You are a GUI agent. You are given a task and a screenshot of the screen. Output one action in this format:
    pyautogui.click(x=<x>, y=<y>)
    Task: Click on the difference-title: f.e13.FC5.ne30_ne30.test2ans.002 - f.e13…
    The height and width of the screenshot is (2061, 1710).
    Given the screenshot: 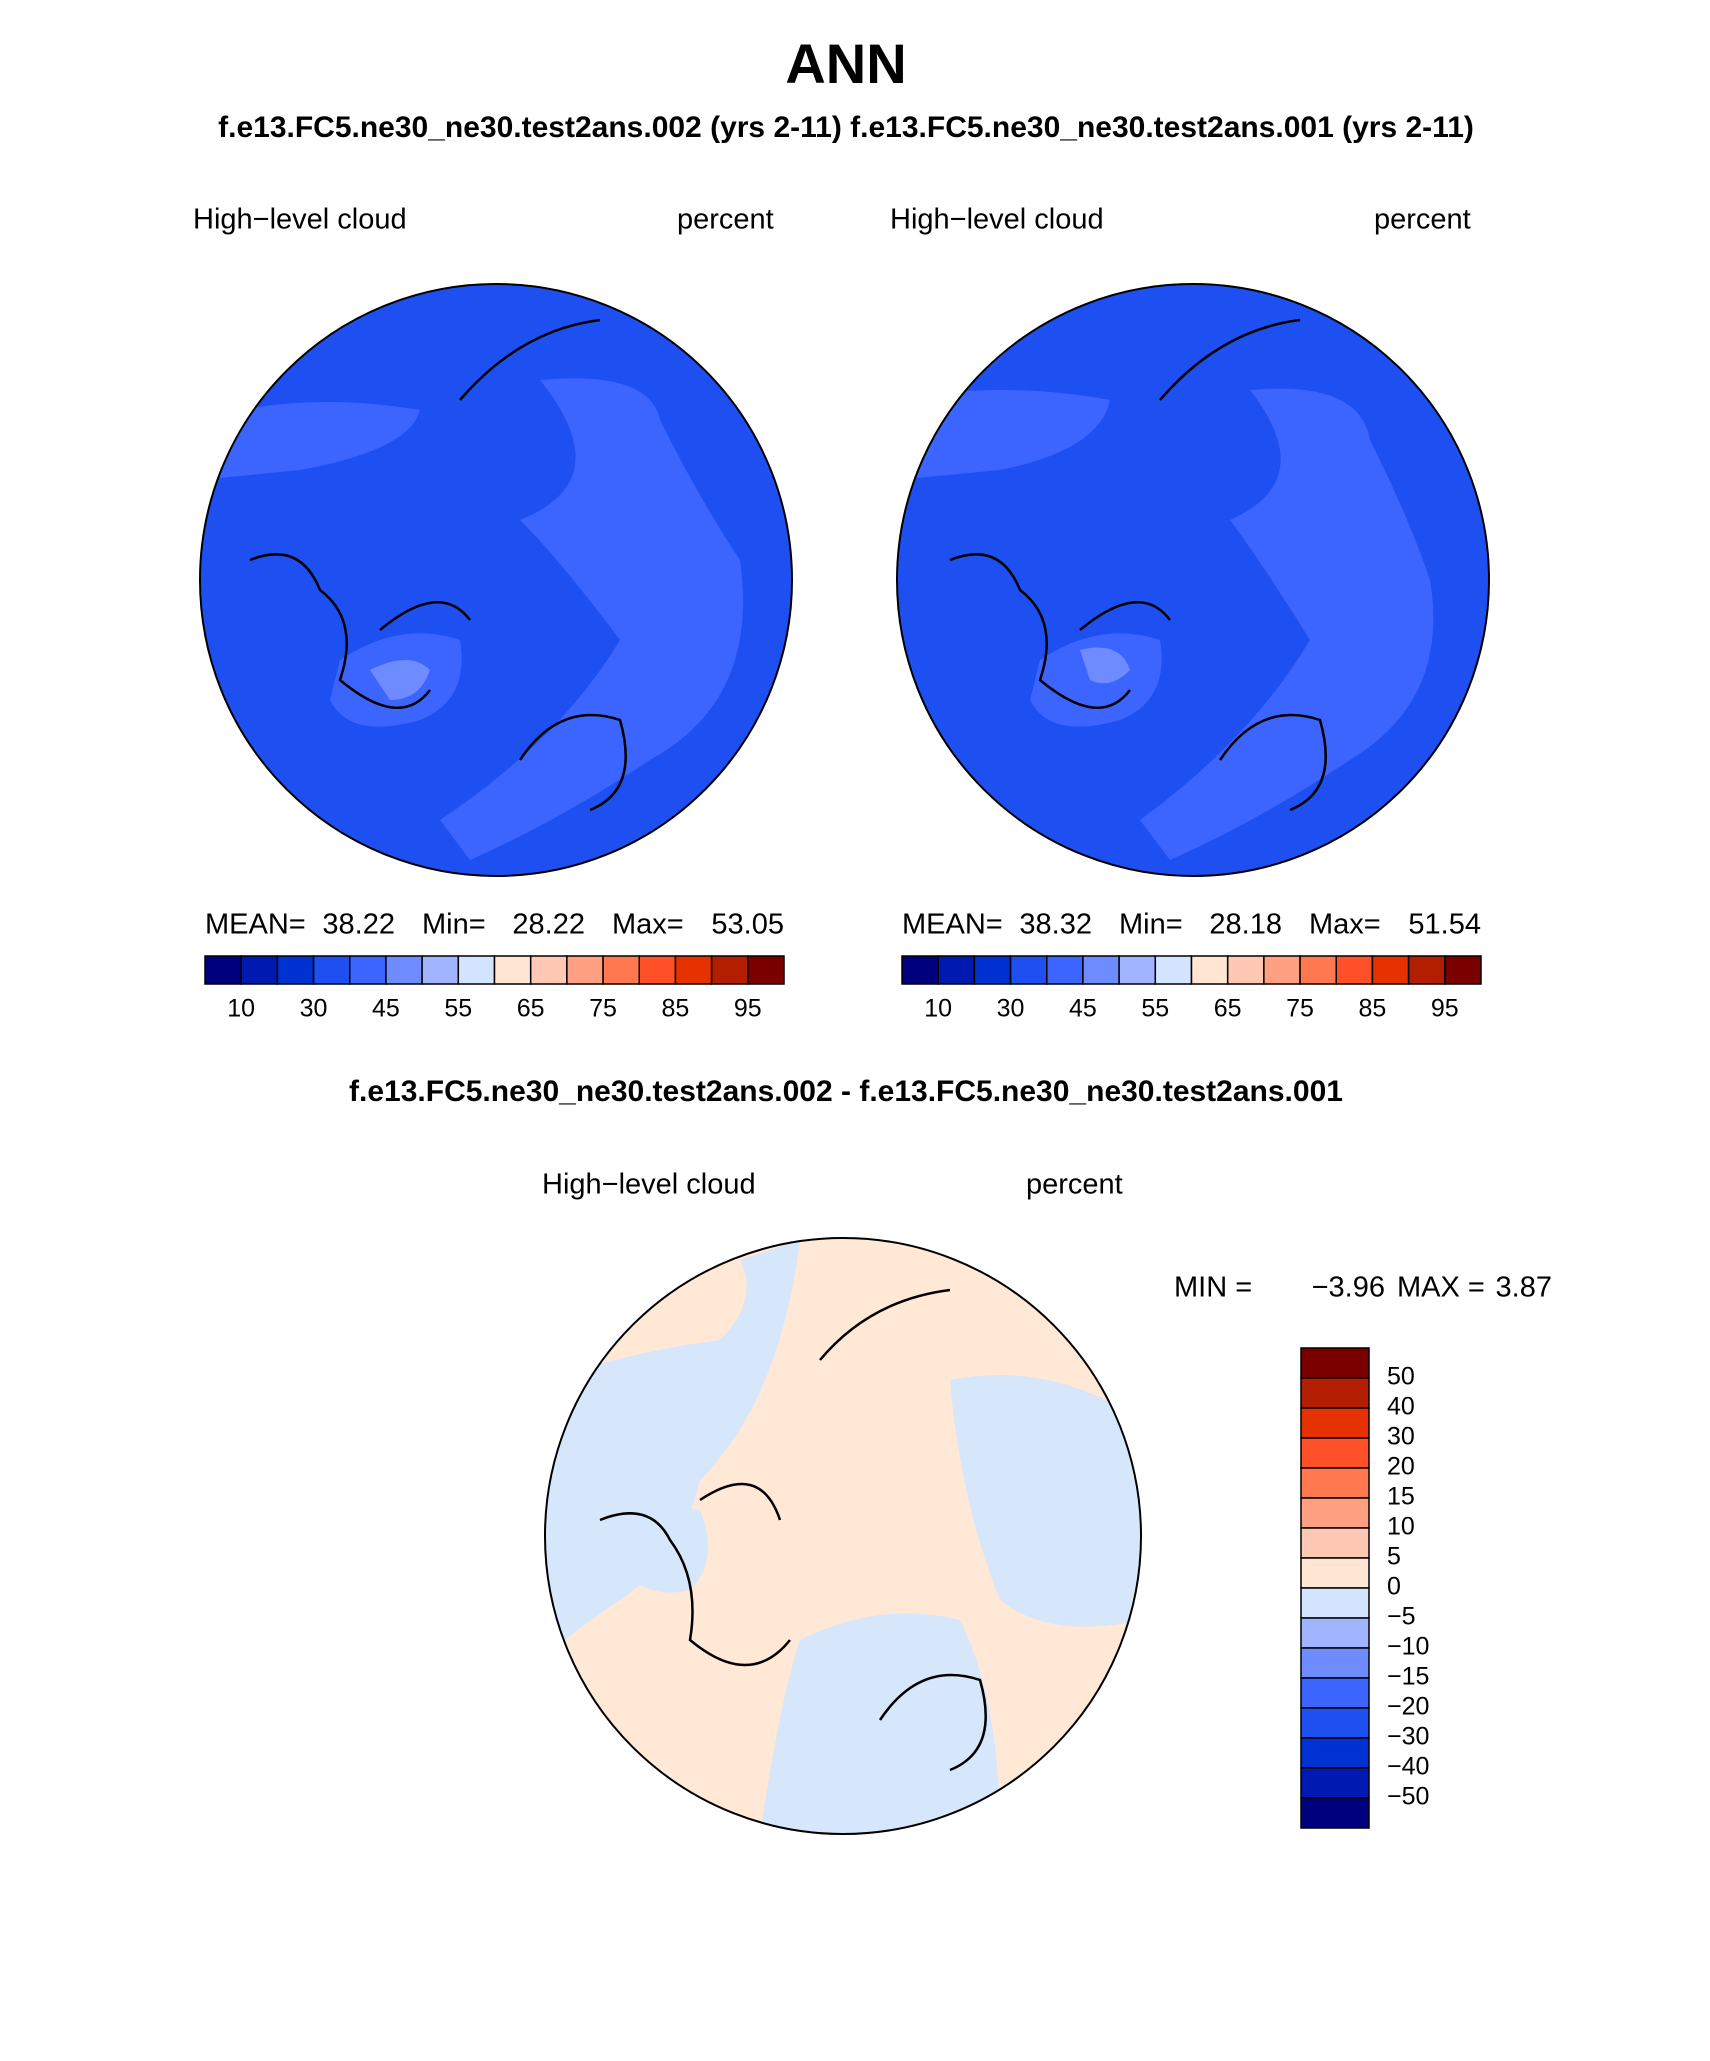 What is the action you would take?
    pyautogui.click(x=846, y=1091)
    